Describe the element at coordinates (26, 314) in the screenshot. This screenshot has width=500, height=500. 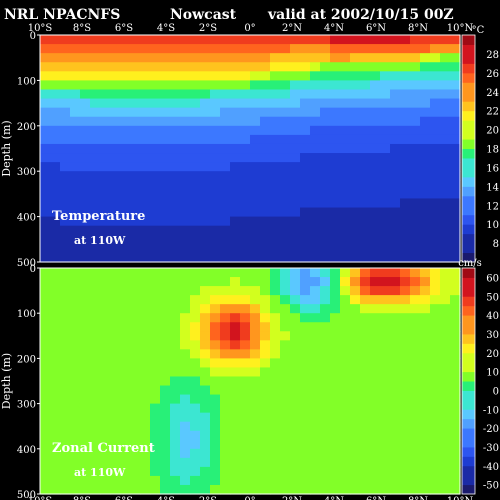
I see `zonal_current-y-tick: 100` at that location.